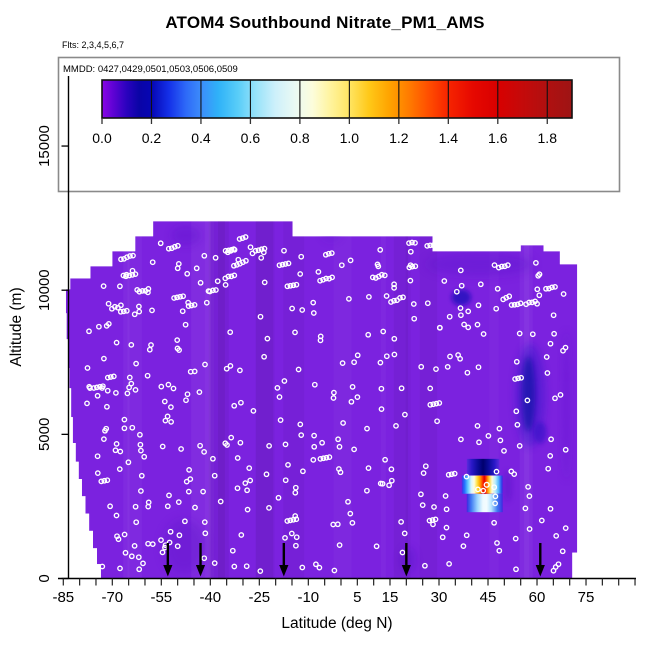 The height and width of the screenshot is (650, 650). What do you see at coordinates (439, 597) in the screenshot?
I see `x-tick-label: 30` at bounding box center [439, 597].